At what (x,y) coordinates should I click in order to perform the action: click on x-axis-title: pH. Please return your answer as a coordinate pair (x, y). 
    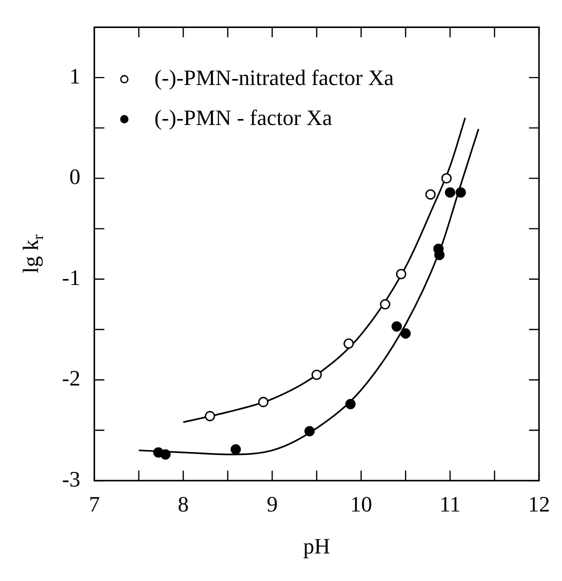
    Looking at the image, I should click on (316, 545).